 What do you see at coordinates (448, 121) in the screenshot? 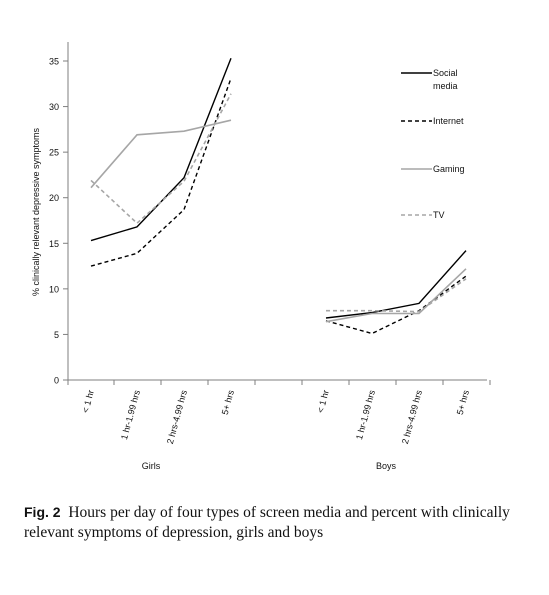
I see `legend-label: Internet` at bounding box center [448, 121].